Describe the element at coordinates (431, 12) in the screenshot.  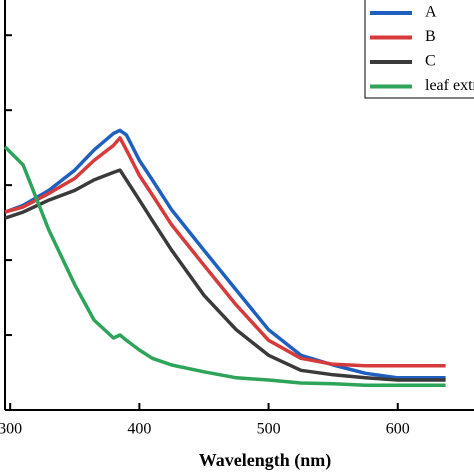
I see `legend-label: A` at that location.